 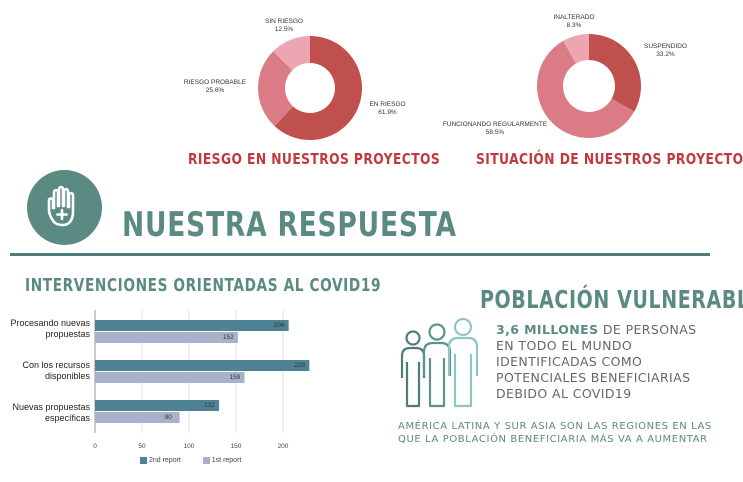 I want to click on legend: 2nd report 1st report, so click(x=190, y=460).